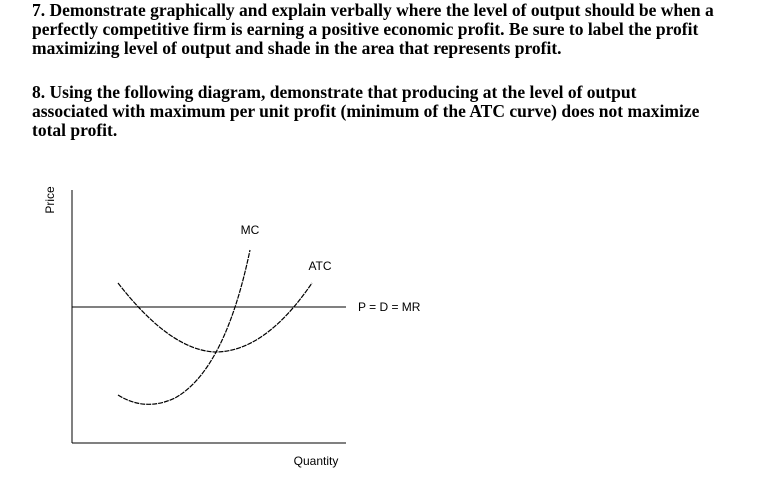  What do you see at coordinates (389, 307) in the screenshot?
I see `price-line-label: P = D = MR` at bounding box center [389, 307].